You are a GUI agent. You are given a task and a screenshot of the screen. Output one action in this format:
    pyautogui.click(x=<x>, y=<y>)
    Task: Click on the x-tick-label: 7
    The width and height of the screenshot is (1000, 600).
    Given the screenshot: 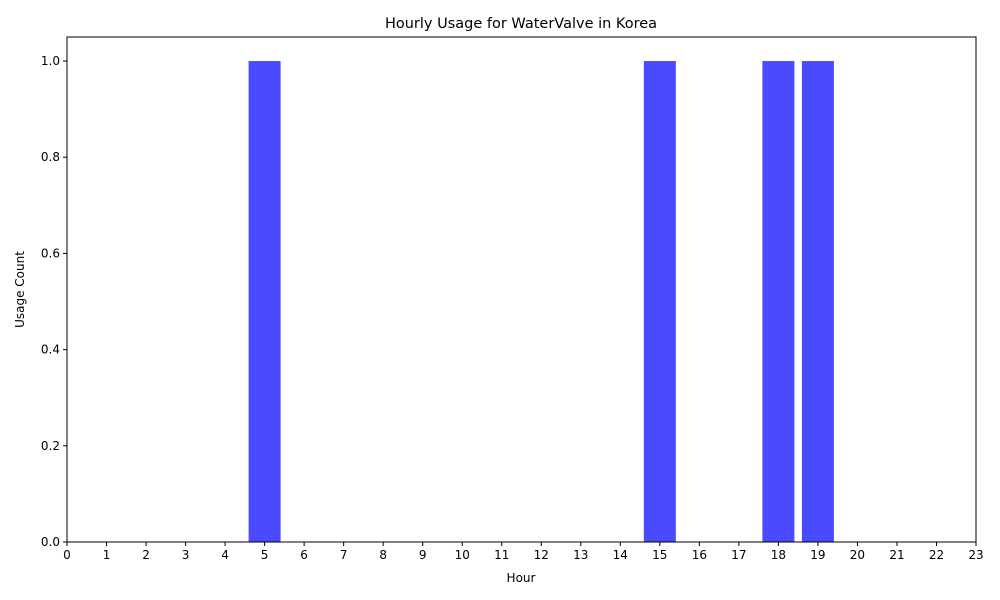 What is the action you would take?
    pyautogui.click(x=344, y=555)
    